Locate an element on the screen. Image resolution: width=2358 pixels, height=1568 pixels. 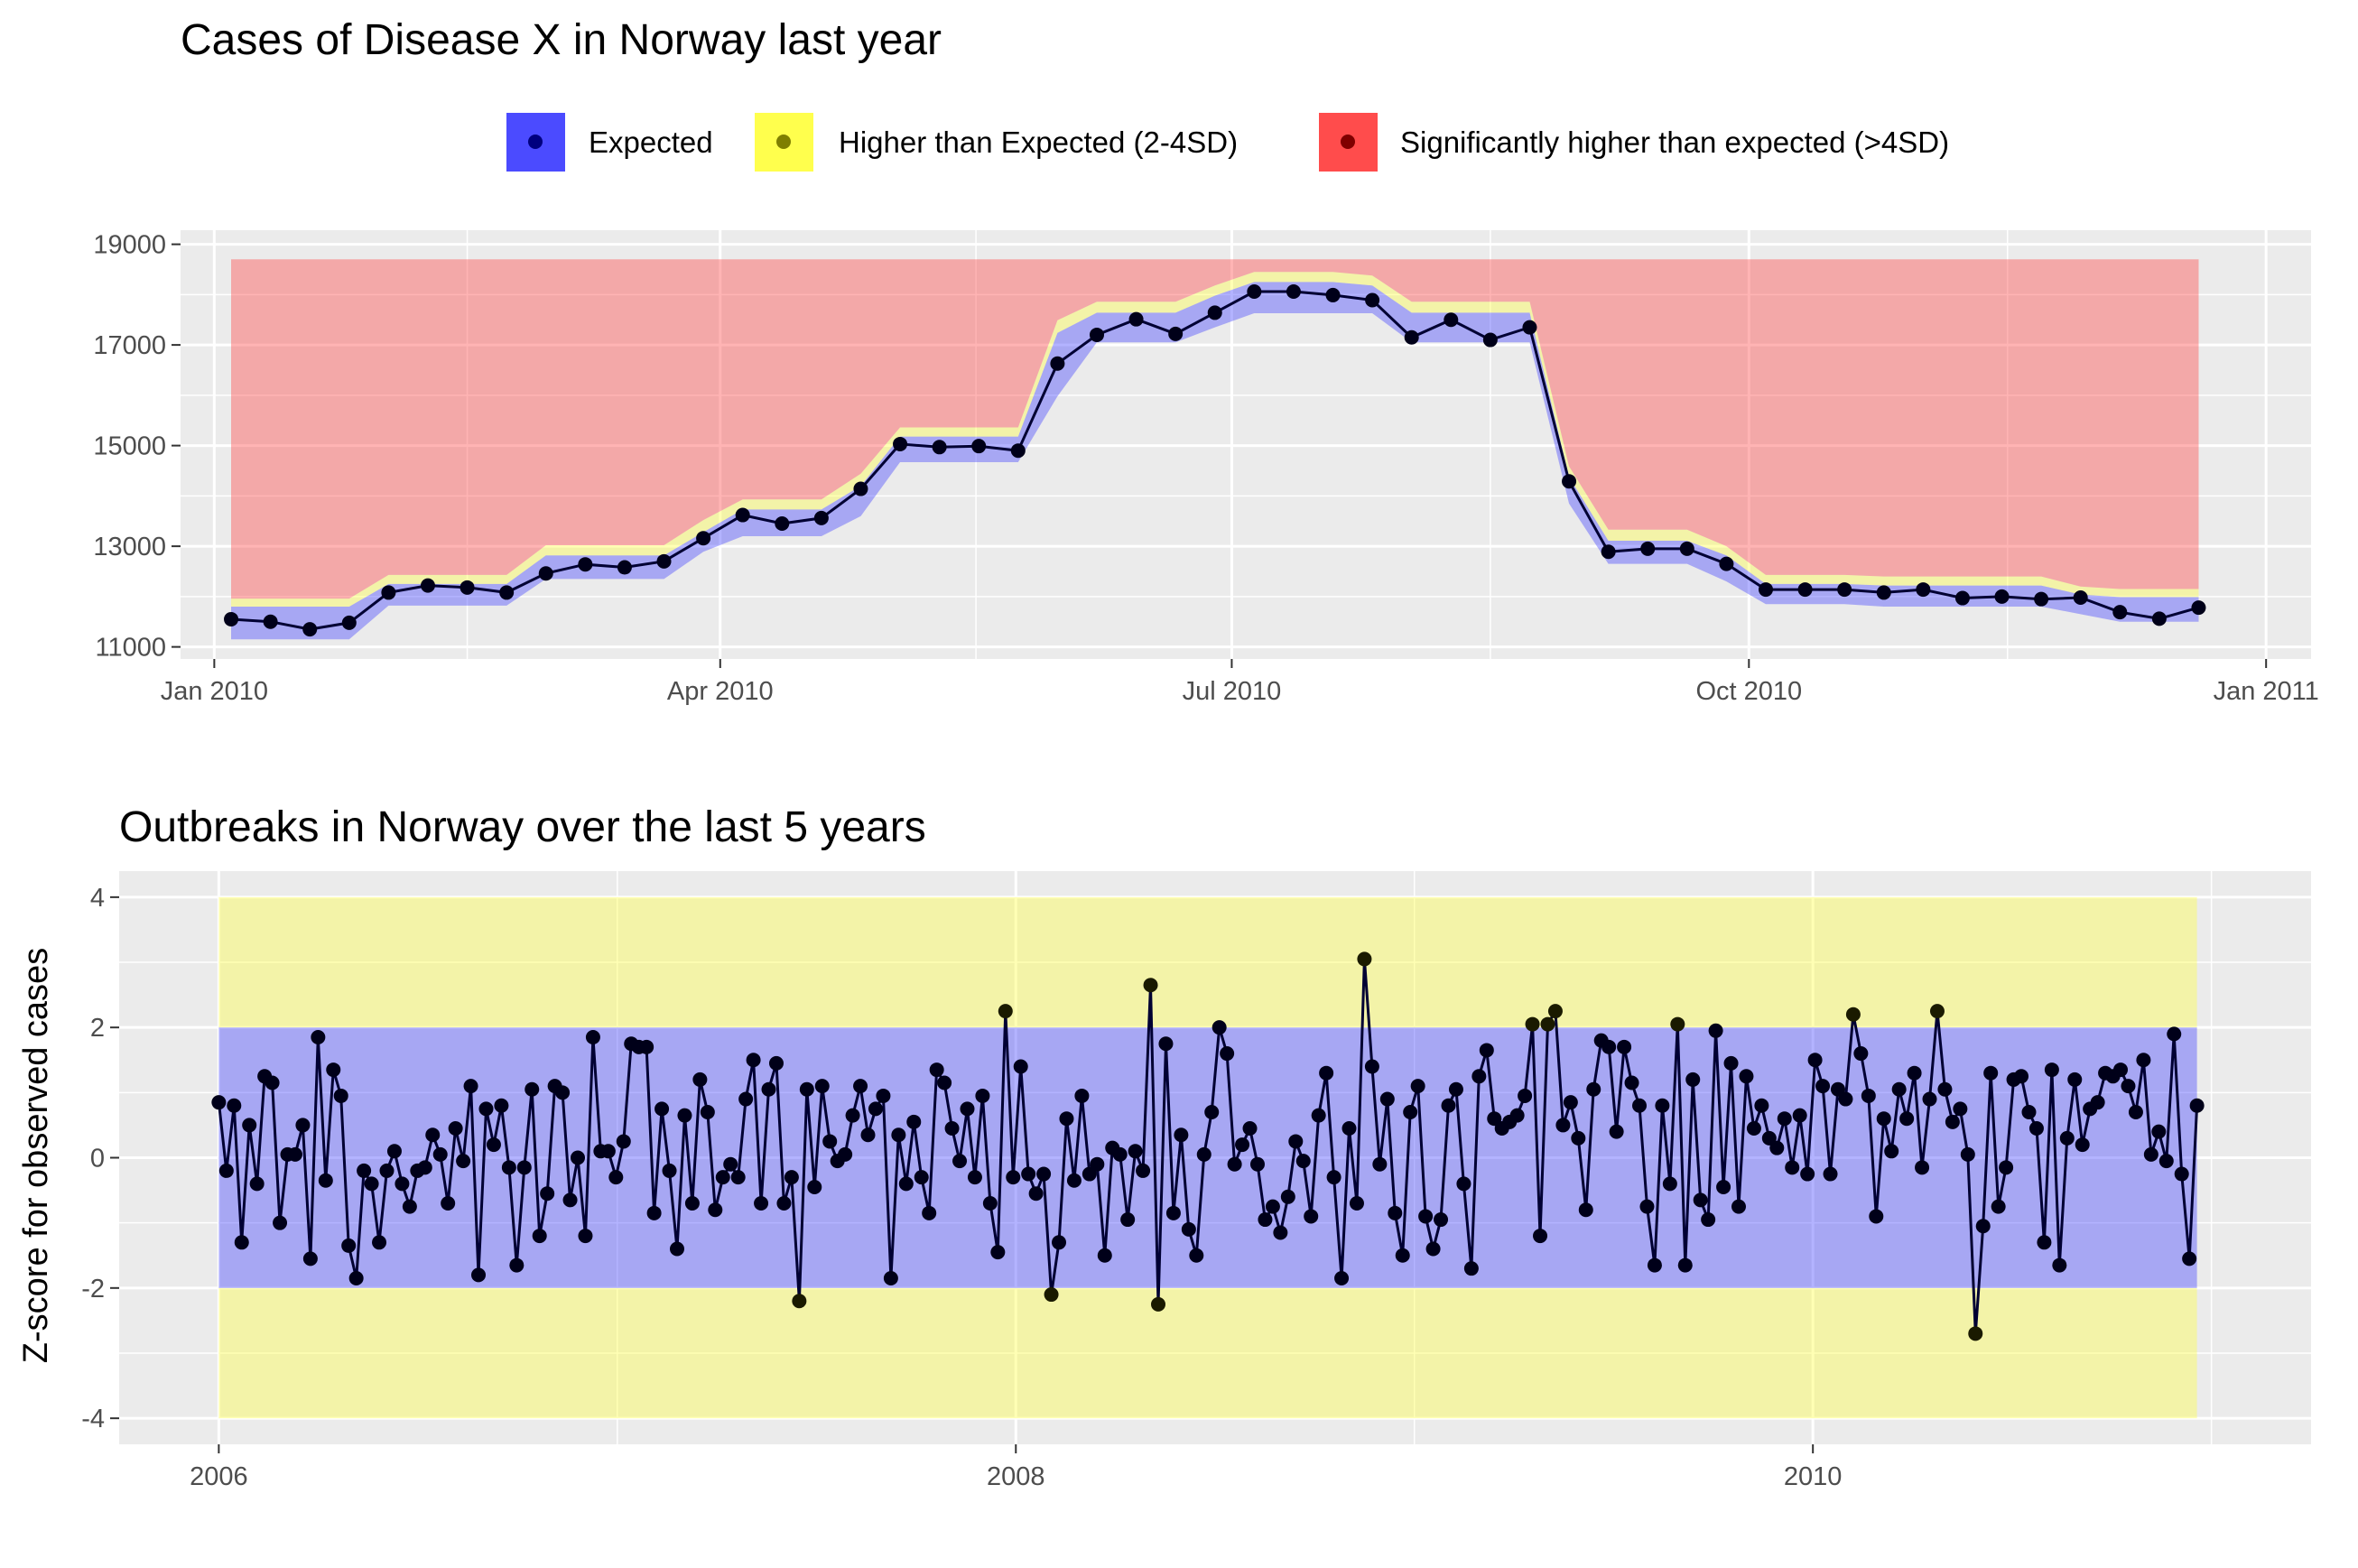
legend-point-significant is located at coordinates (1348, 142).